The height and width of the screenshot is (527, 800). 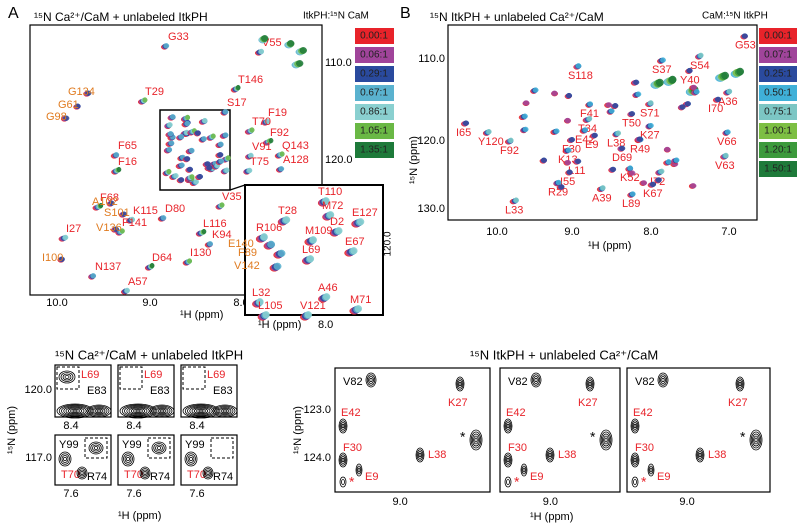 I want to click on residue-label: E67, so click(x=355, y=242).